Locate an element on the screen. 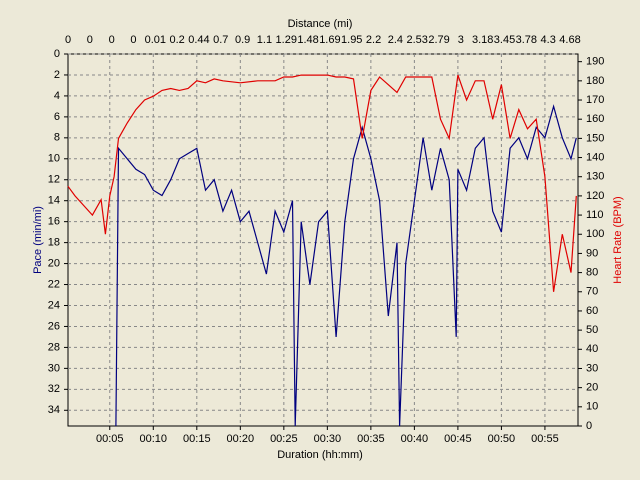  x-tick-label: 00:05 is located at coordinates (110, 439).